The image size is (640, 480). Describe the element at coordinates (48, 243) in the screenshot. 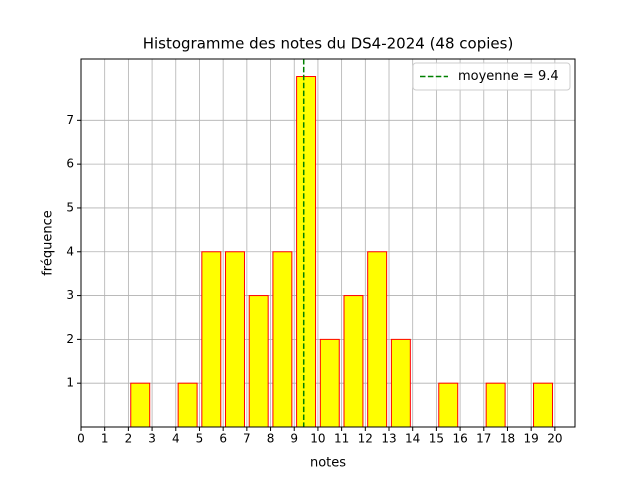

I see `y-axis-label: fréquence` at that location.